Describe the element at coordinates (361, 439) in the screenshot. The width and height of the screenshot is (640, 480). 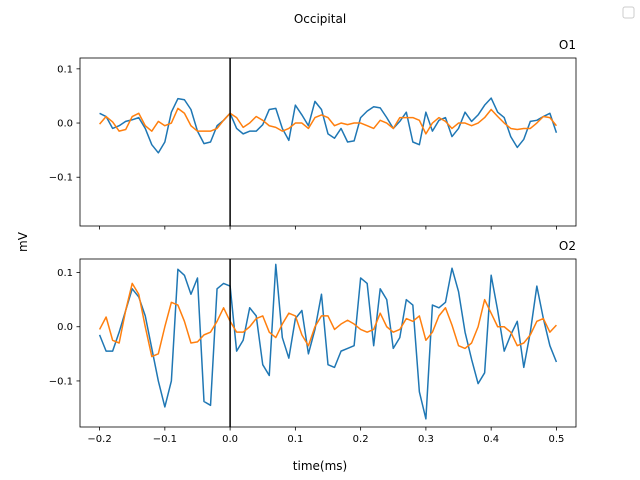
I see `x-tick-label: 0.2` at that location.